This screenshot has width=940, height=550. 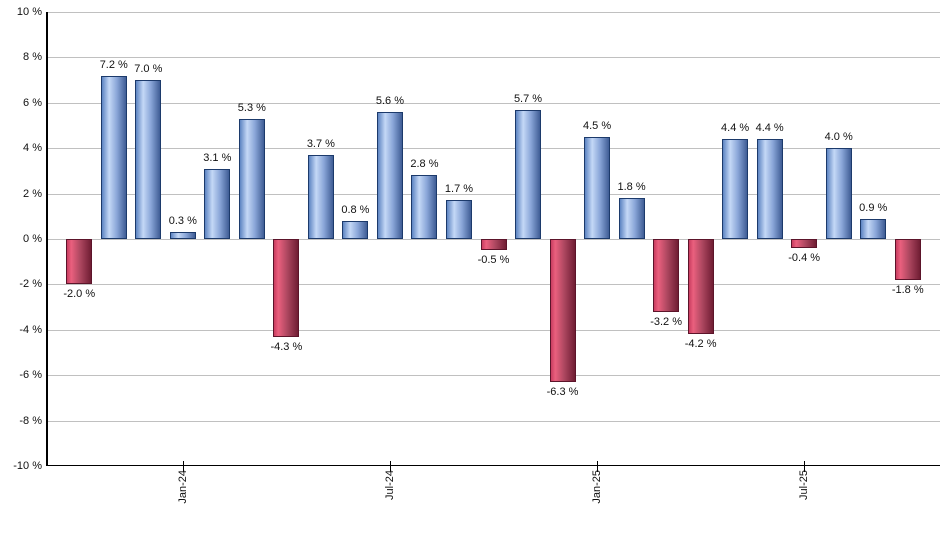 What do you see at coordinates (493, 465) in the screenshot?
I see `x-axis-line` at bounding box center [493, 465].